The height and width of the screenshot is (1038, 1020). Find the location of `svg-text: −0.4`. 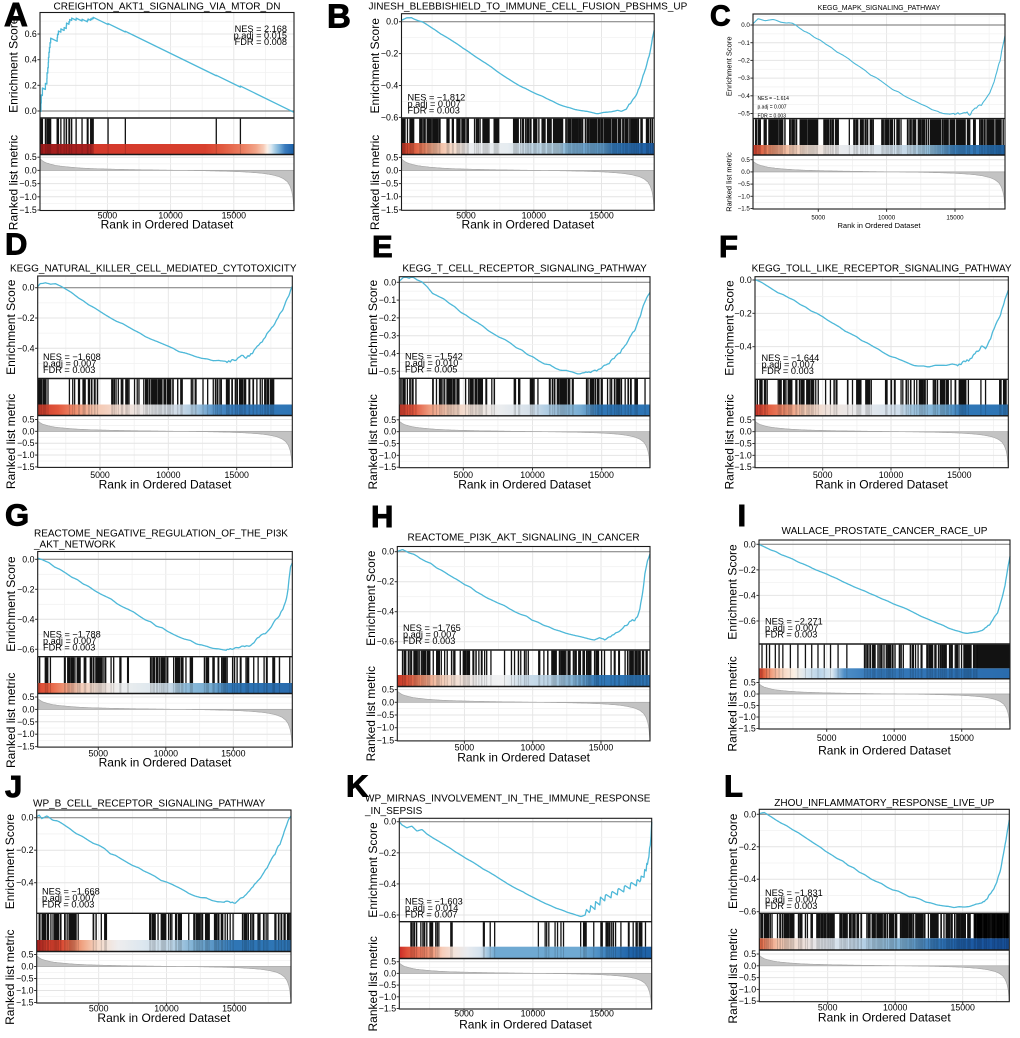

svg-text: −0.4 is located at coordinates (385, 612).